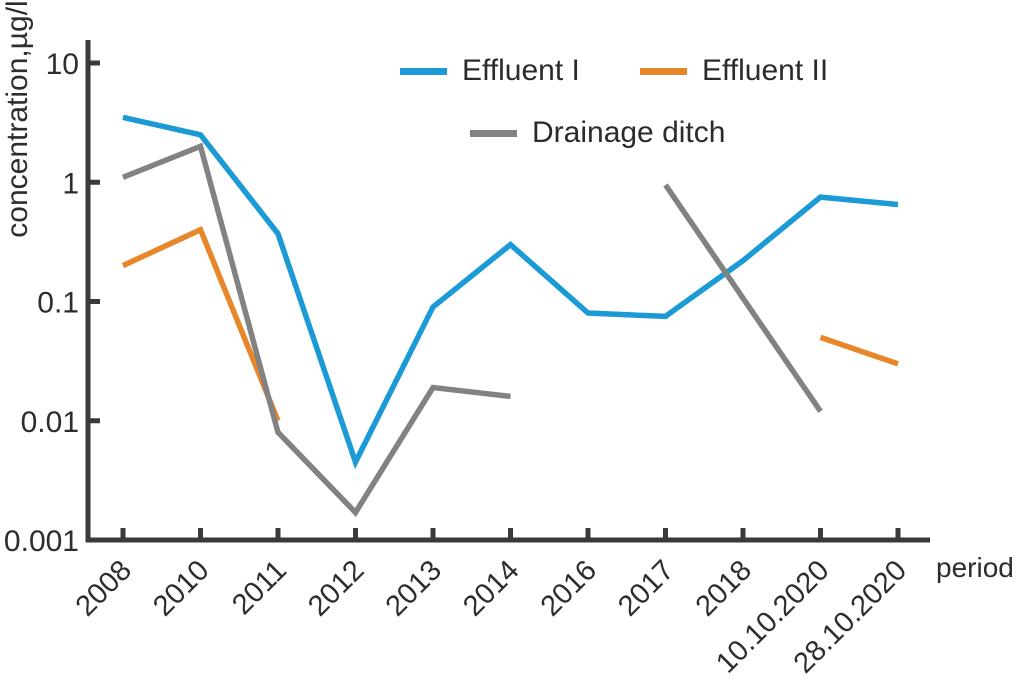  I want to click on x-tick-label: 2014, so click(491, 588).